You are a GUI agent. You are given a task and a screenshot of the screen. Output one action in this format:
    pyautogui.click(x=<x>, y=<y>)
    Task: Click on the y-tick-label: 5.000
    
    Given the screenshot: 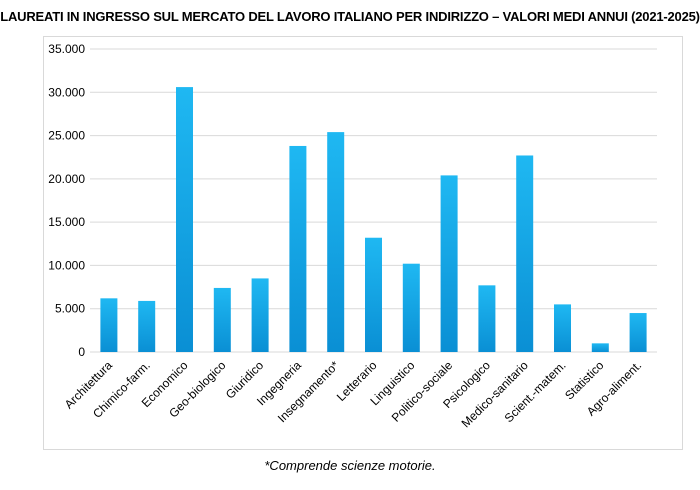 What is the action you would take?
    pyautogui.click(x=70, y=309)
    